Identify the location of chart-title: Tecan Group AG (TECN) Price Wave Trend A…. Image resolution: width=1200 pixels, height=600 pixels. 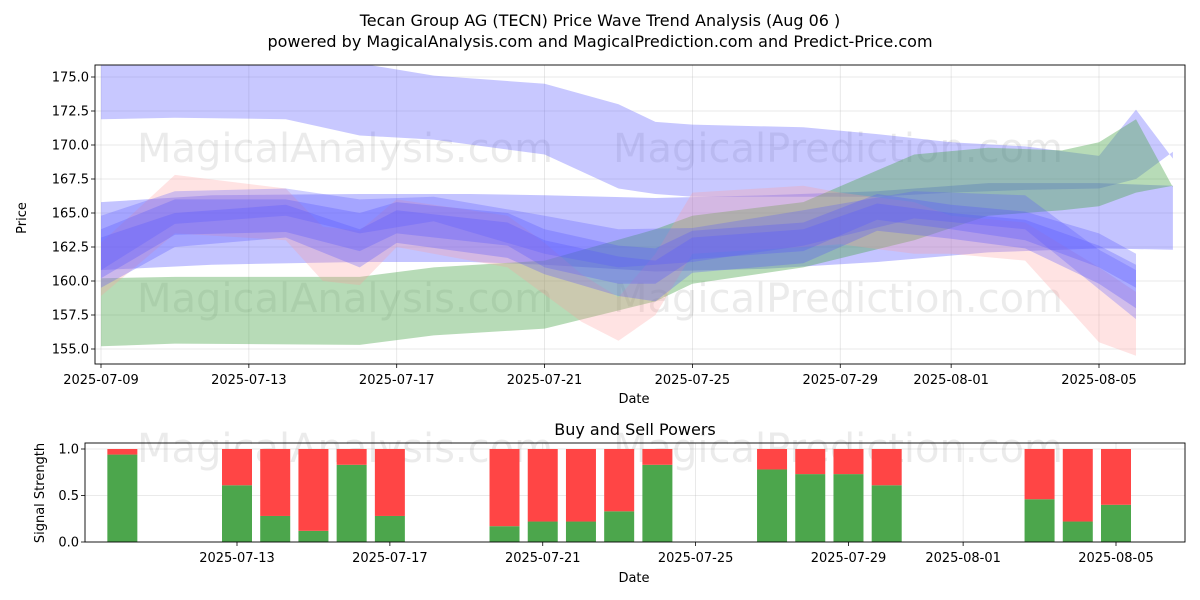
(600, 20).